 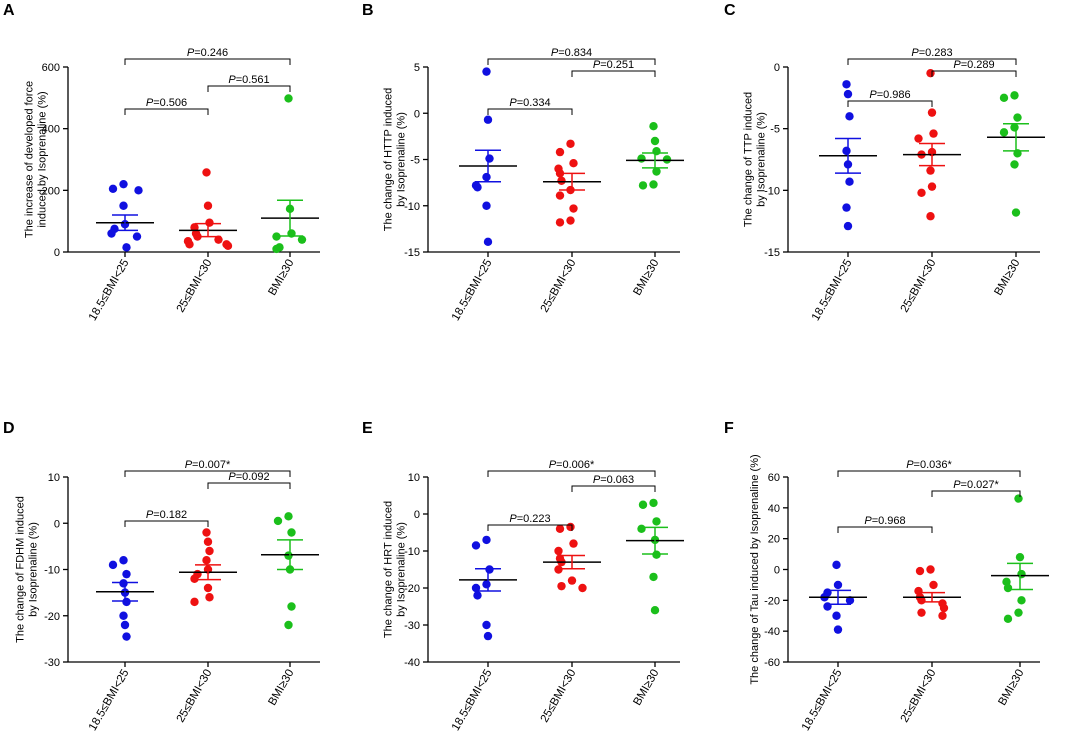 I want to click on panel-e-category-label: 18.5≤BMI<25, so click(x=472, y=700).